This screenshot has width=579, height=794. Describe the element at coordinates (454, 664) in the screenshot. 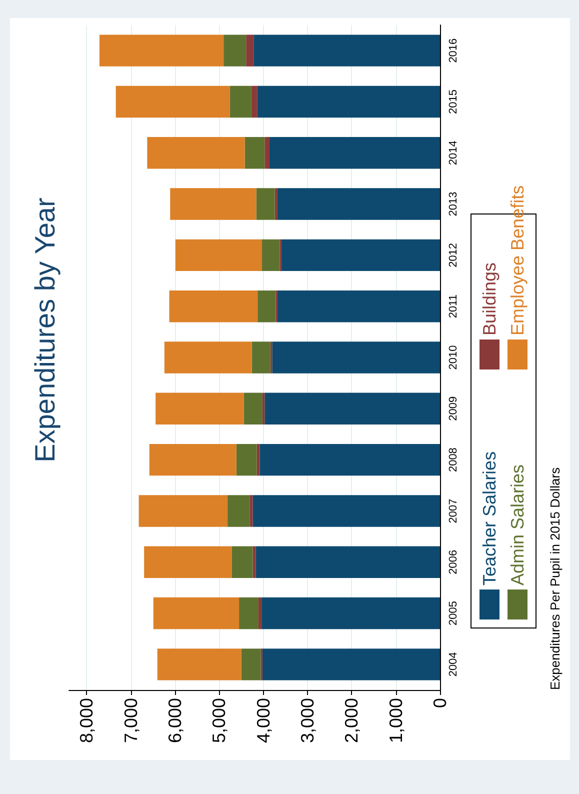

I see `y-tick-label: 2004` at that location.